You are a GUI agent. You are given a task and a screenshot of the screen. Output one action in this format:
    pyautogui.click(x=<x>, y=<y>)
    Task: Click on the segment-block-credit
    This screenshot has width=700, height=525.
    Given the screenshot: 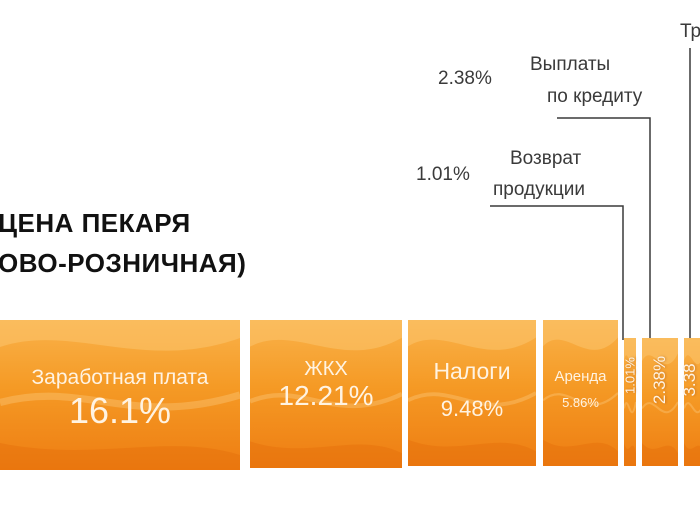 What is the action you would take?
    pyautogui.click(x=660, y=402)
    